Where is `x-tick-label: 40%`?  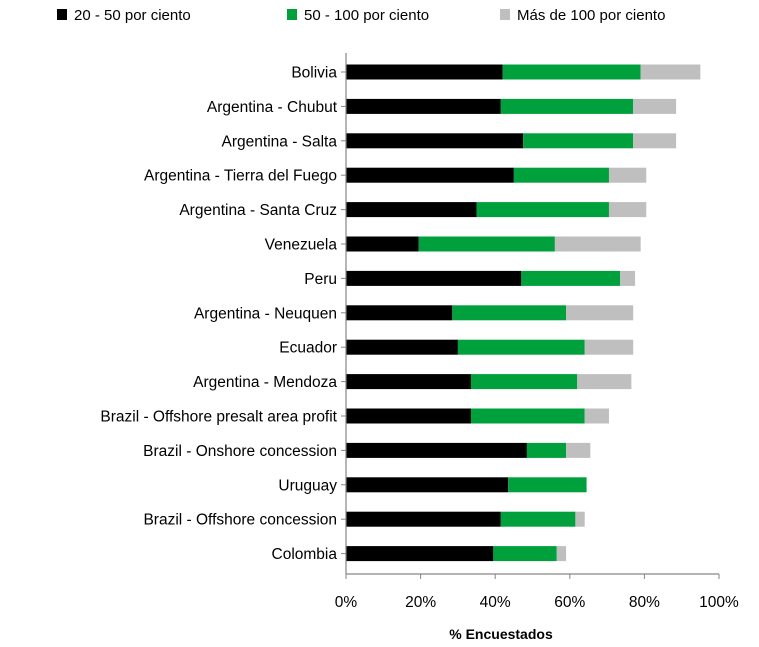
x-tick-label: 40% is located at coordinates (495, 602).